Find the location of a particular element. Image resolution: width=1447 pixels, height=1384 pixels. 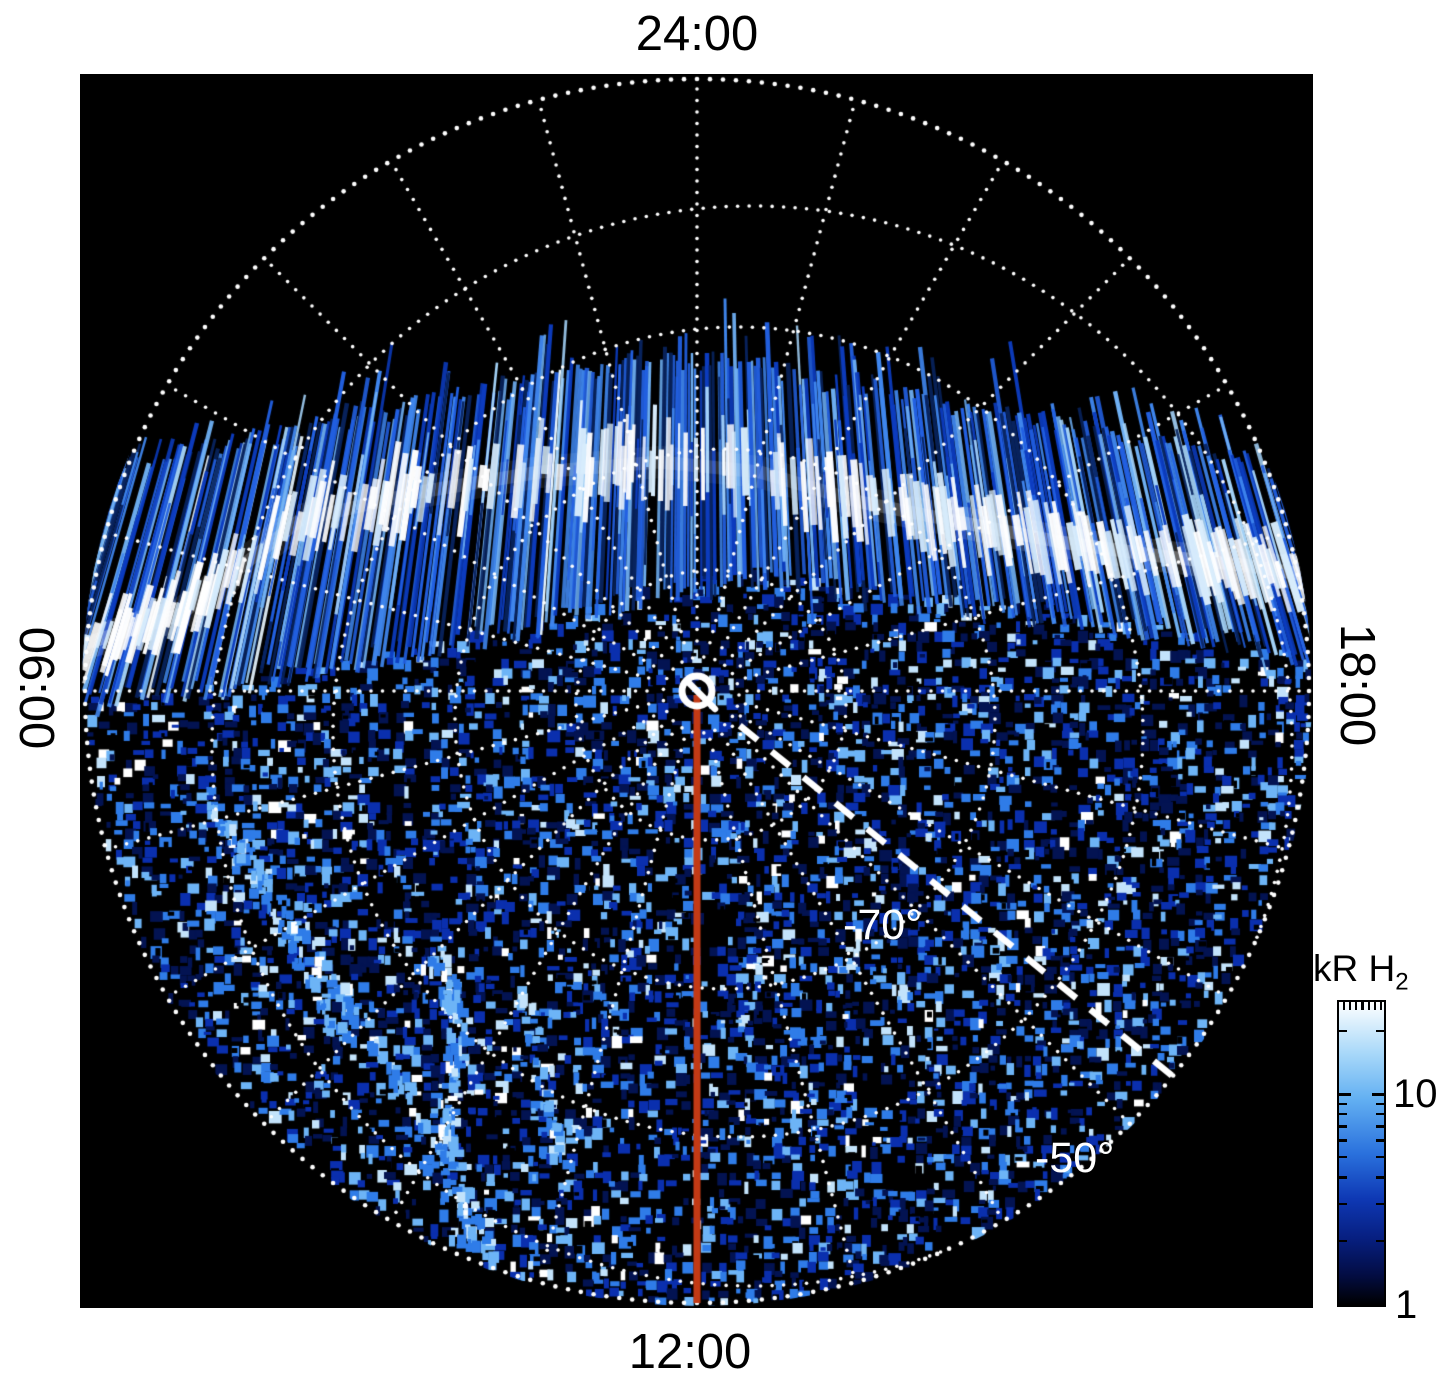

colorbar-tick-label-1: 1 is located at coordinates (1406, 1305).